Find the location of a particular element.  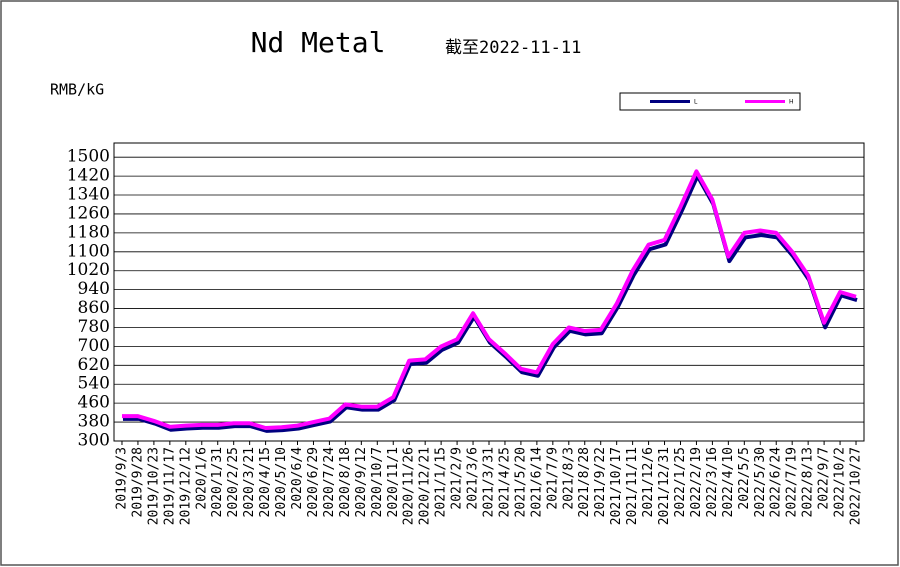

y-tick-label: 540 is located at coordinates (94, 384).